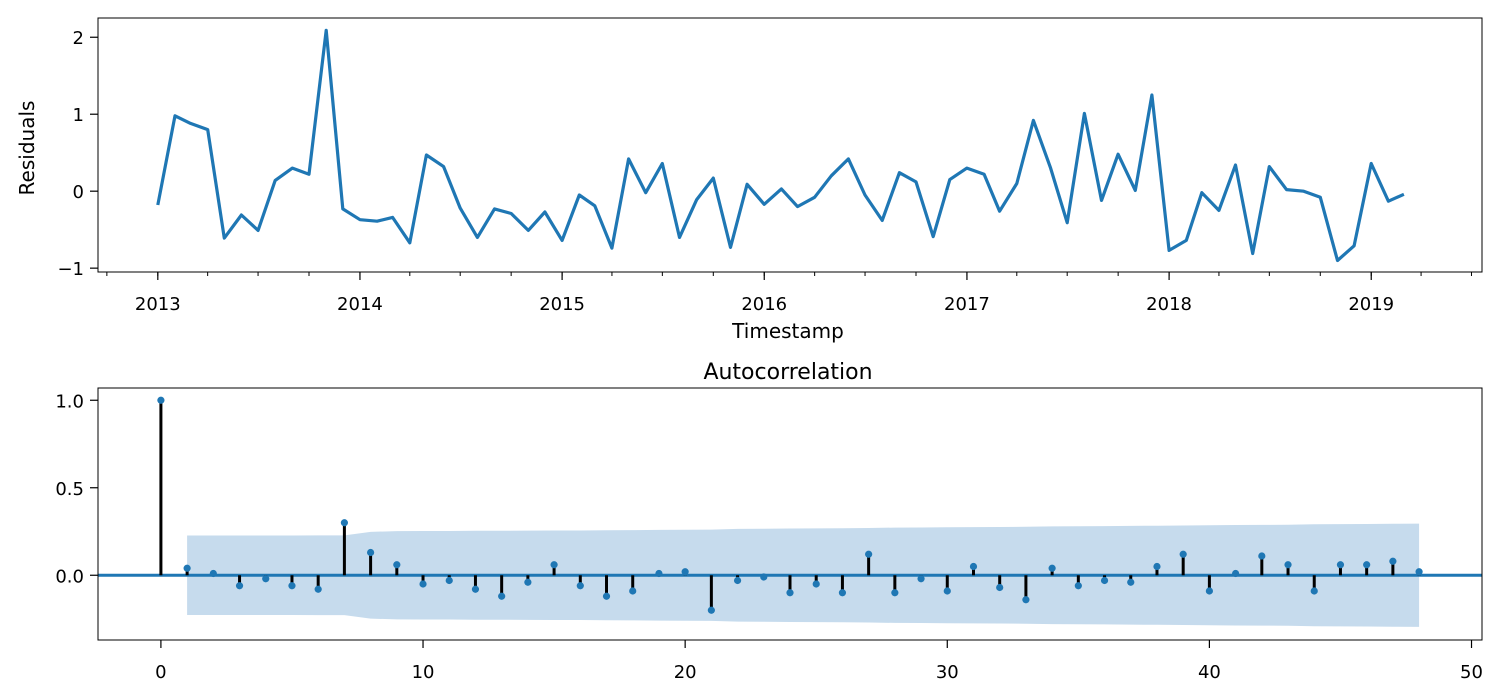 Image resolution: width=1500 pixels, height=700 pixels. What do you see at coordinates (69, 489) in the screenshot?
I see `acf-y-tick-label: 0.5` at bounding box center [69, 489].